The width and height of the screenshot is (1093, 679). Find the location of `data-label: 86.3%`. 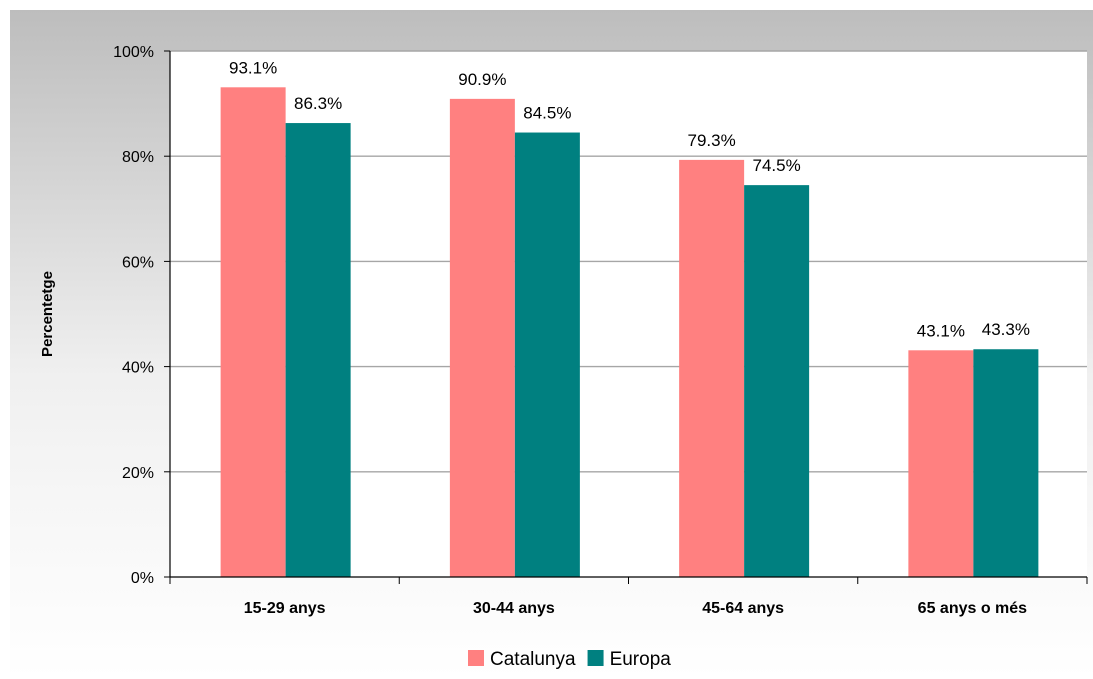

data-label: 86.3% is located at coordinates (318, 103).